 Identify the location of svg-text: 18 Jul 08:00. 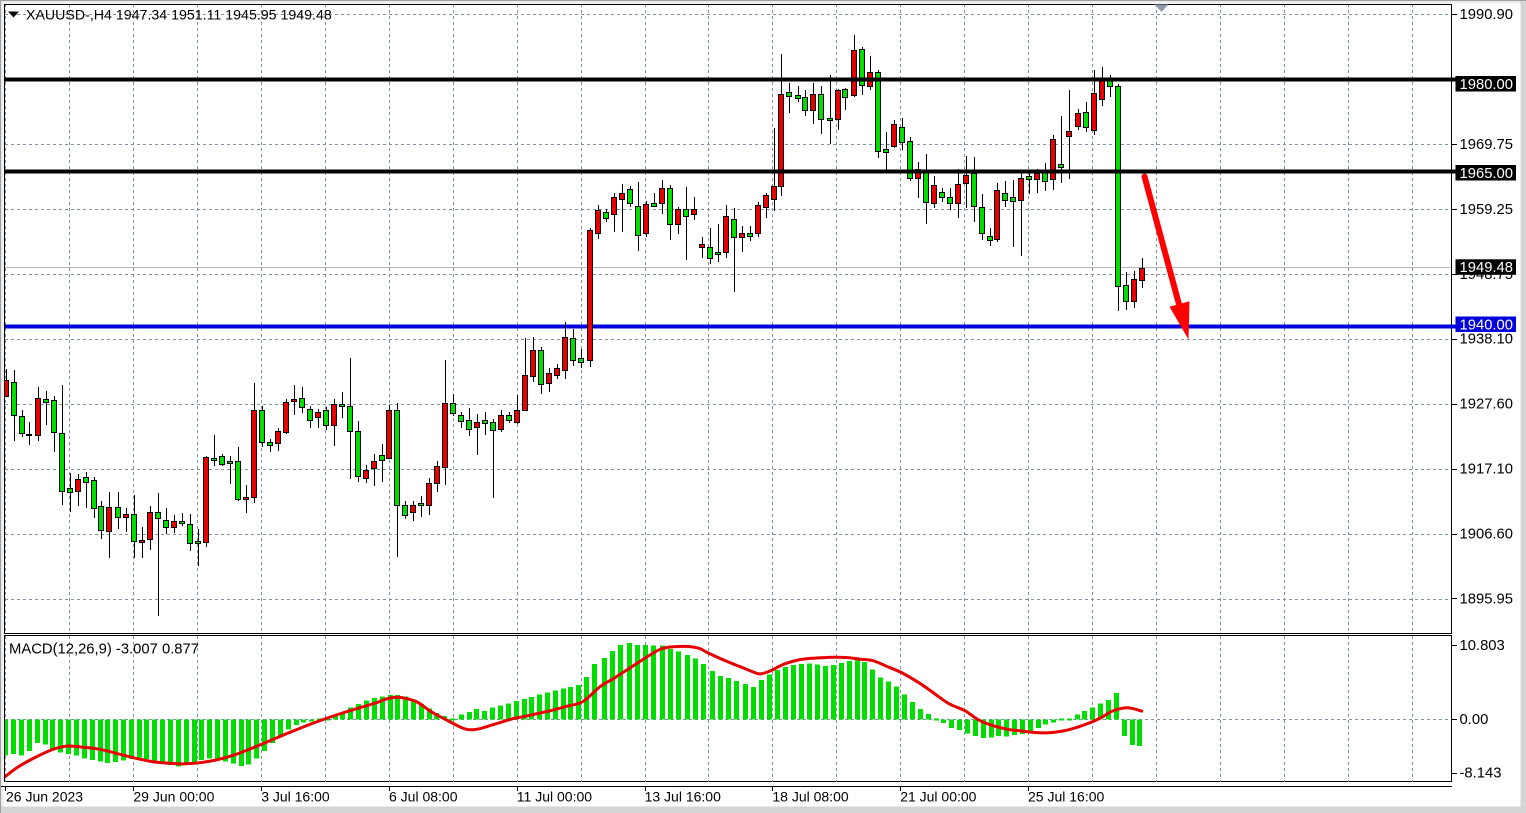
(810, 797).